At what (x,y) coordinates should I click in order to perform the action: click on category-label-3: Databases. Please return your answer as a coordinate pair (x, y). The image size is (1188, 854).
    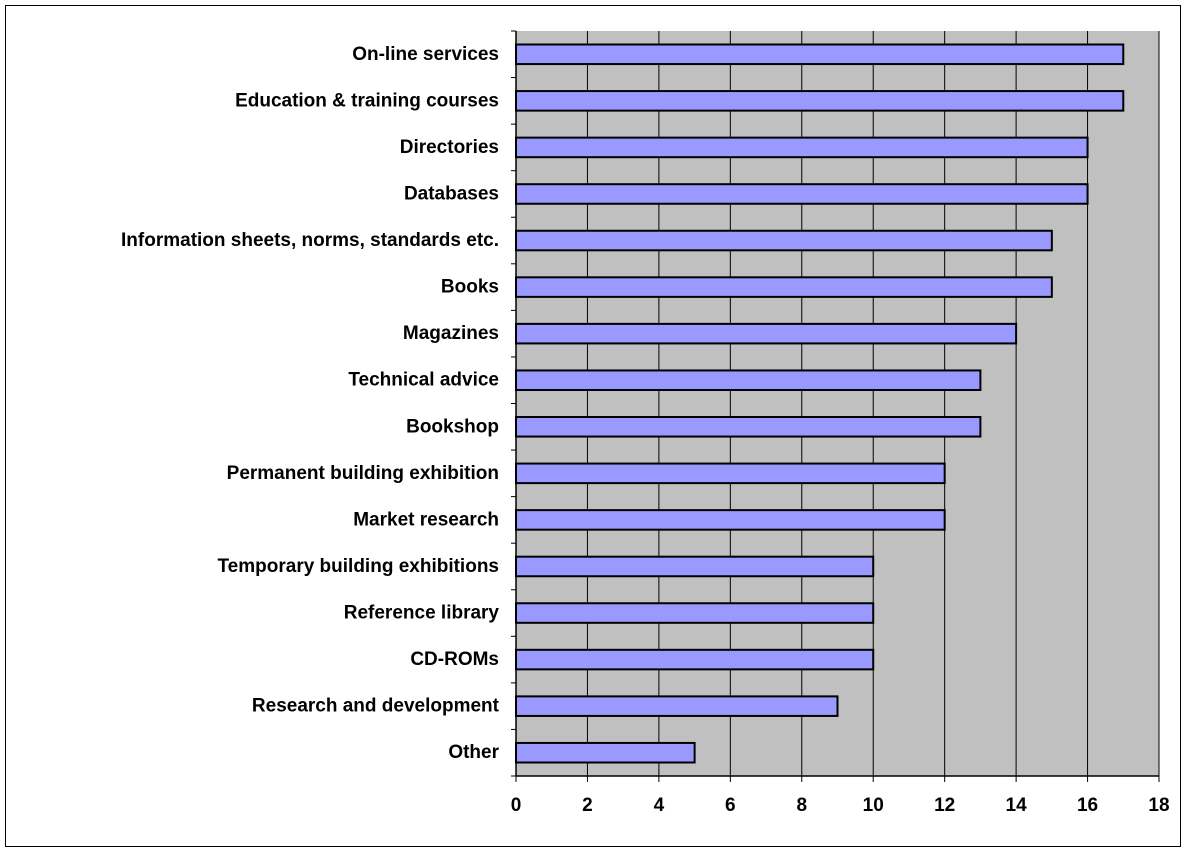
    Looking at the image, I should click on (451, 193).